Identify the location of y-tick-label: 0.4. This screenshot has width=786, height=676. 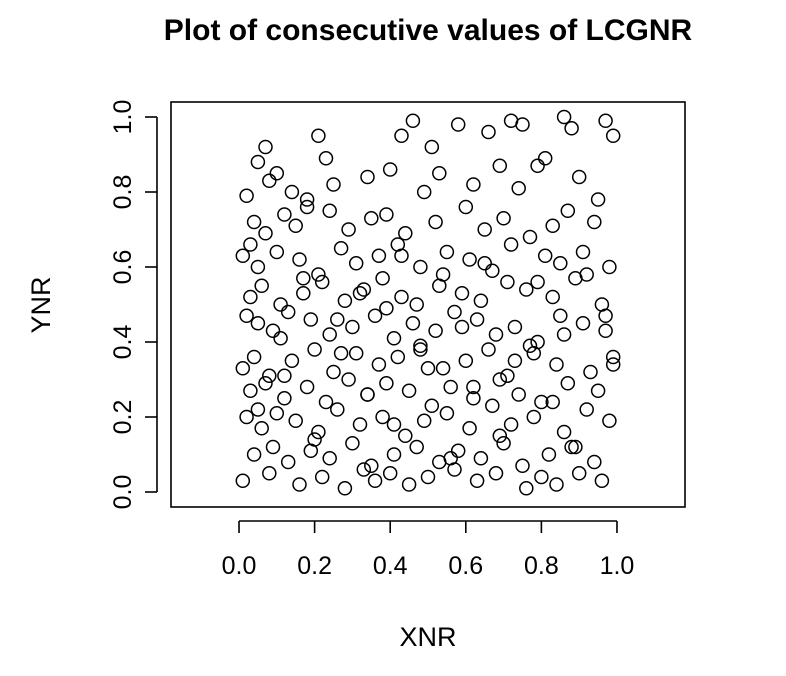
(123, 342).